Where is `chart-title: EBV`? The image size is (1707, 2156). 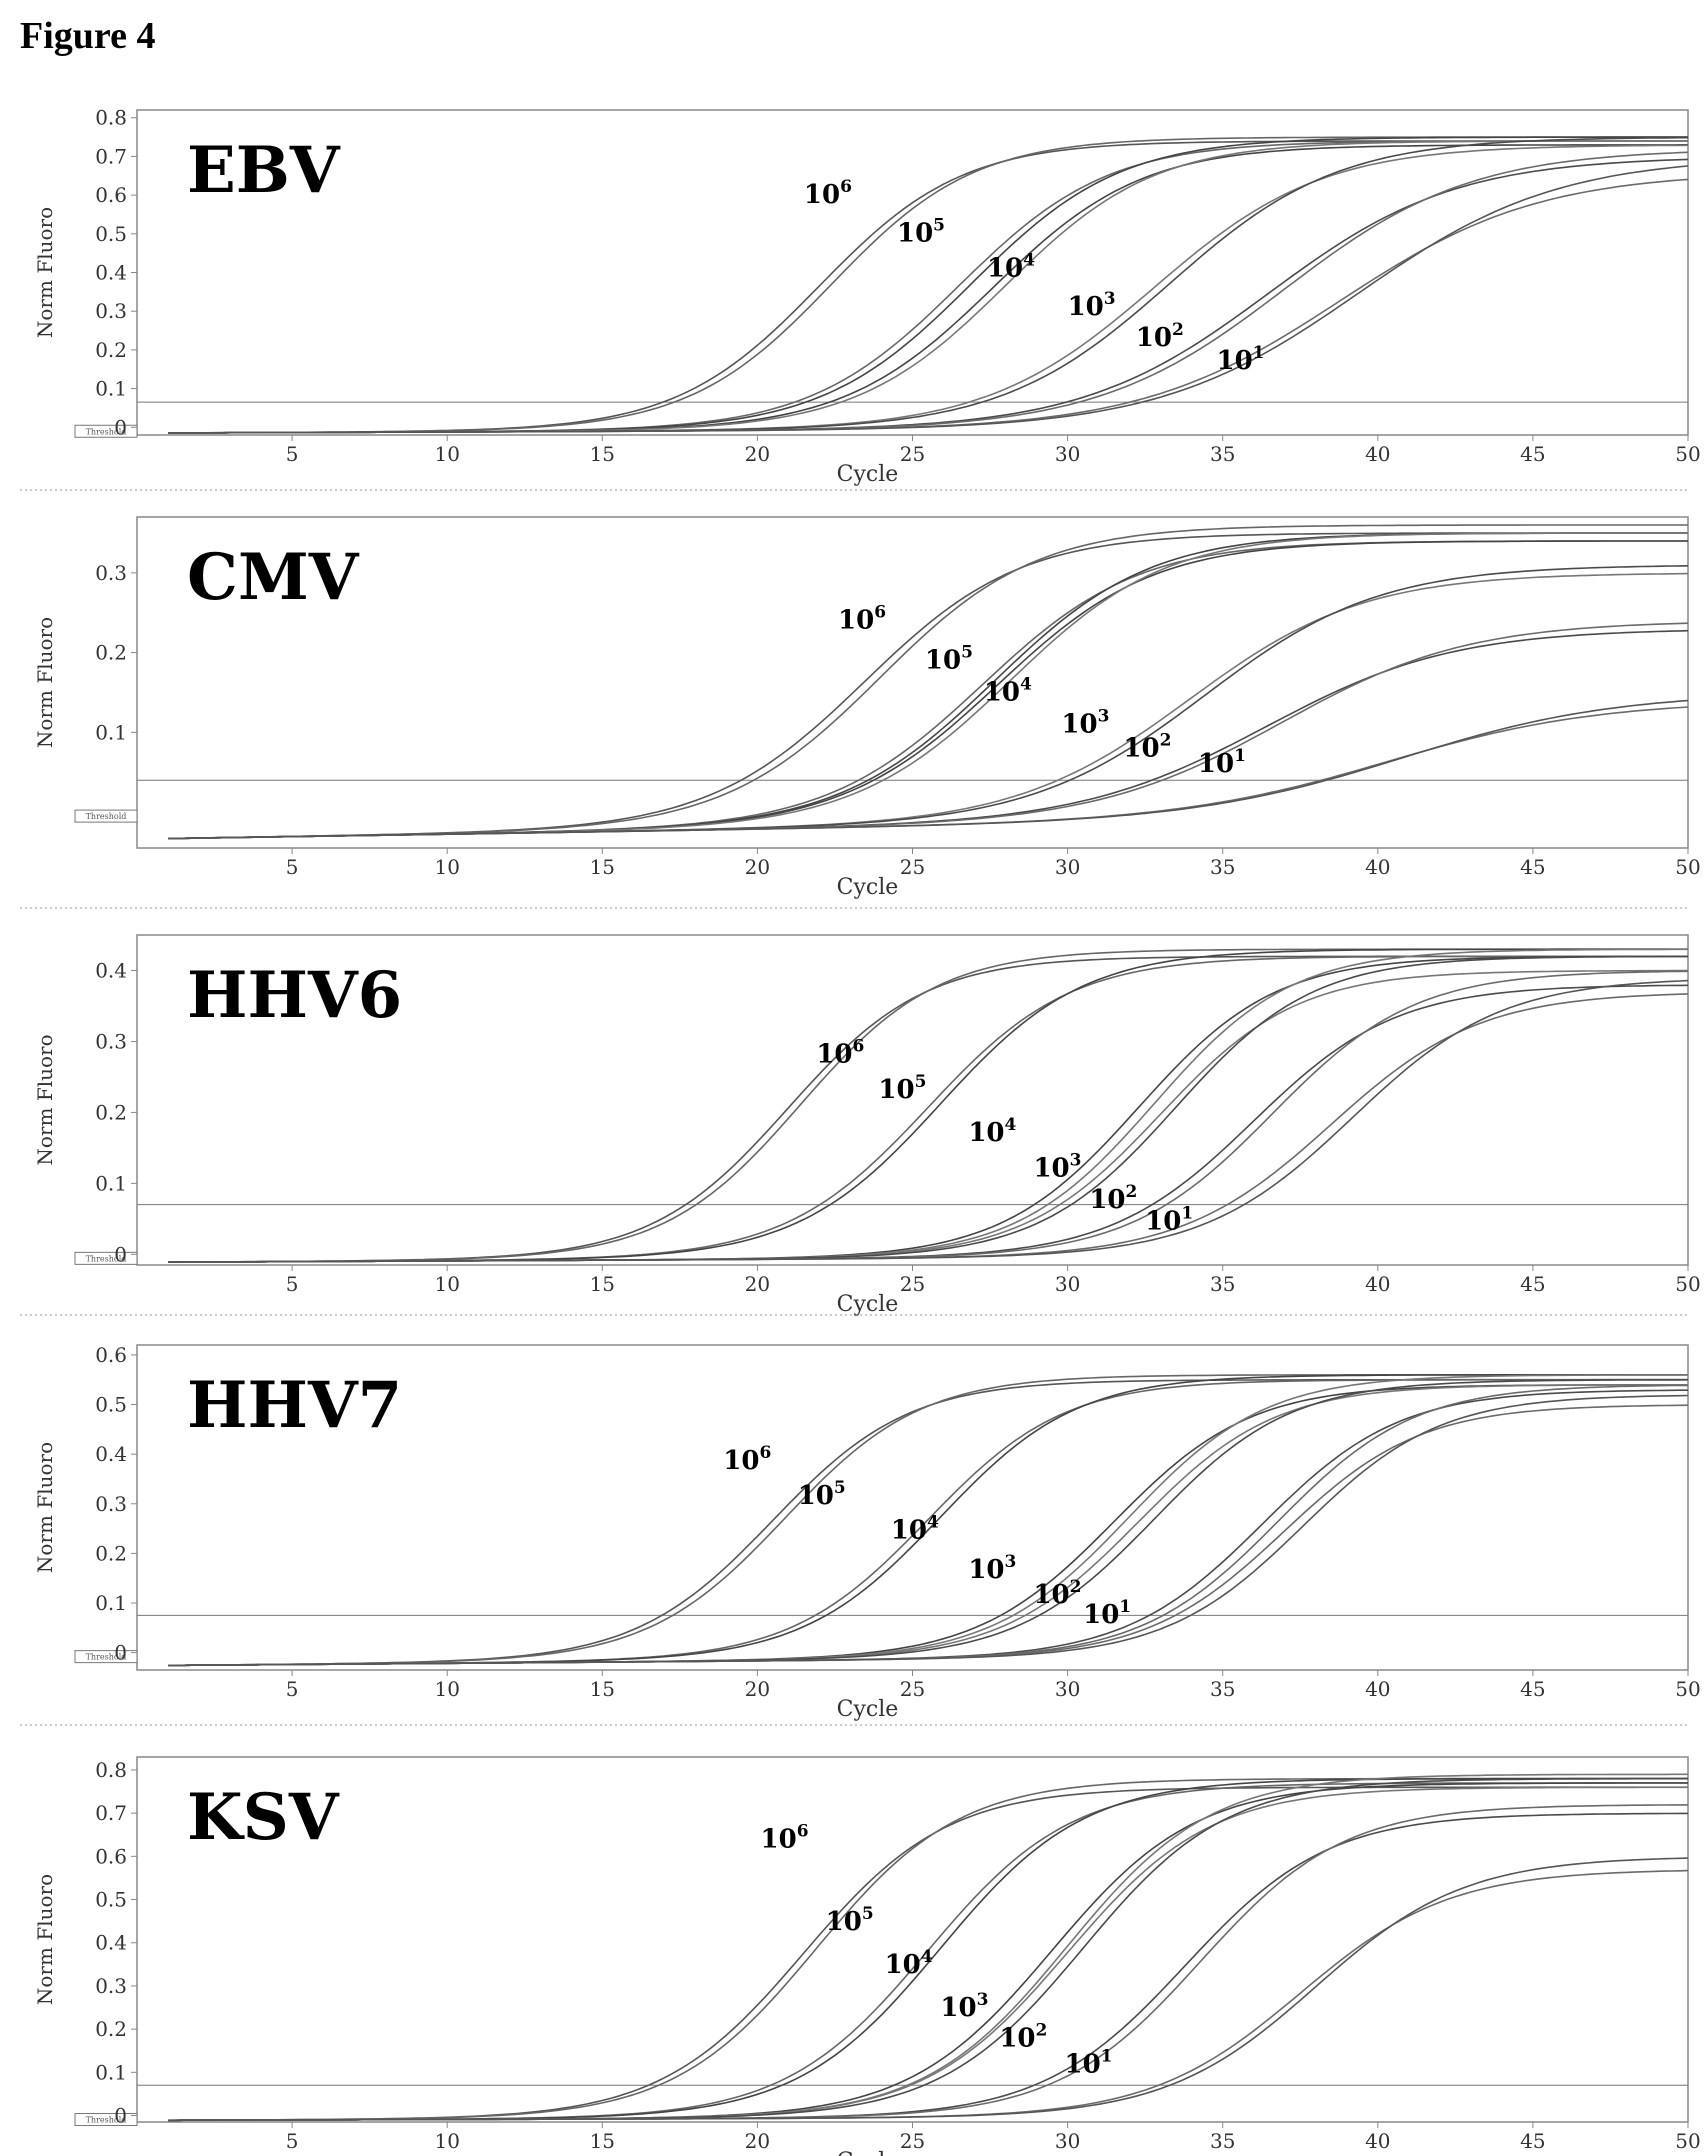 chart-title: EBV is located at coordinates (264, 170).